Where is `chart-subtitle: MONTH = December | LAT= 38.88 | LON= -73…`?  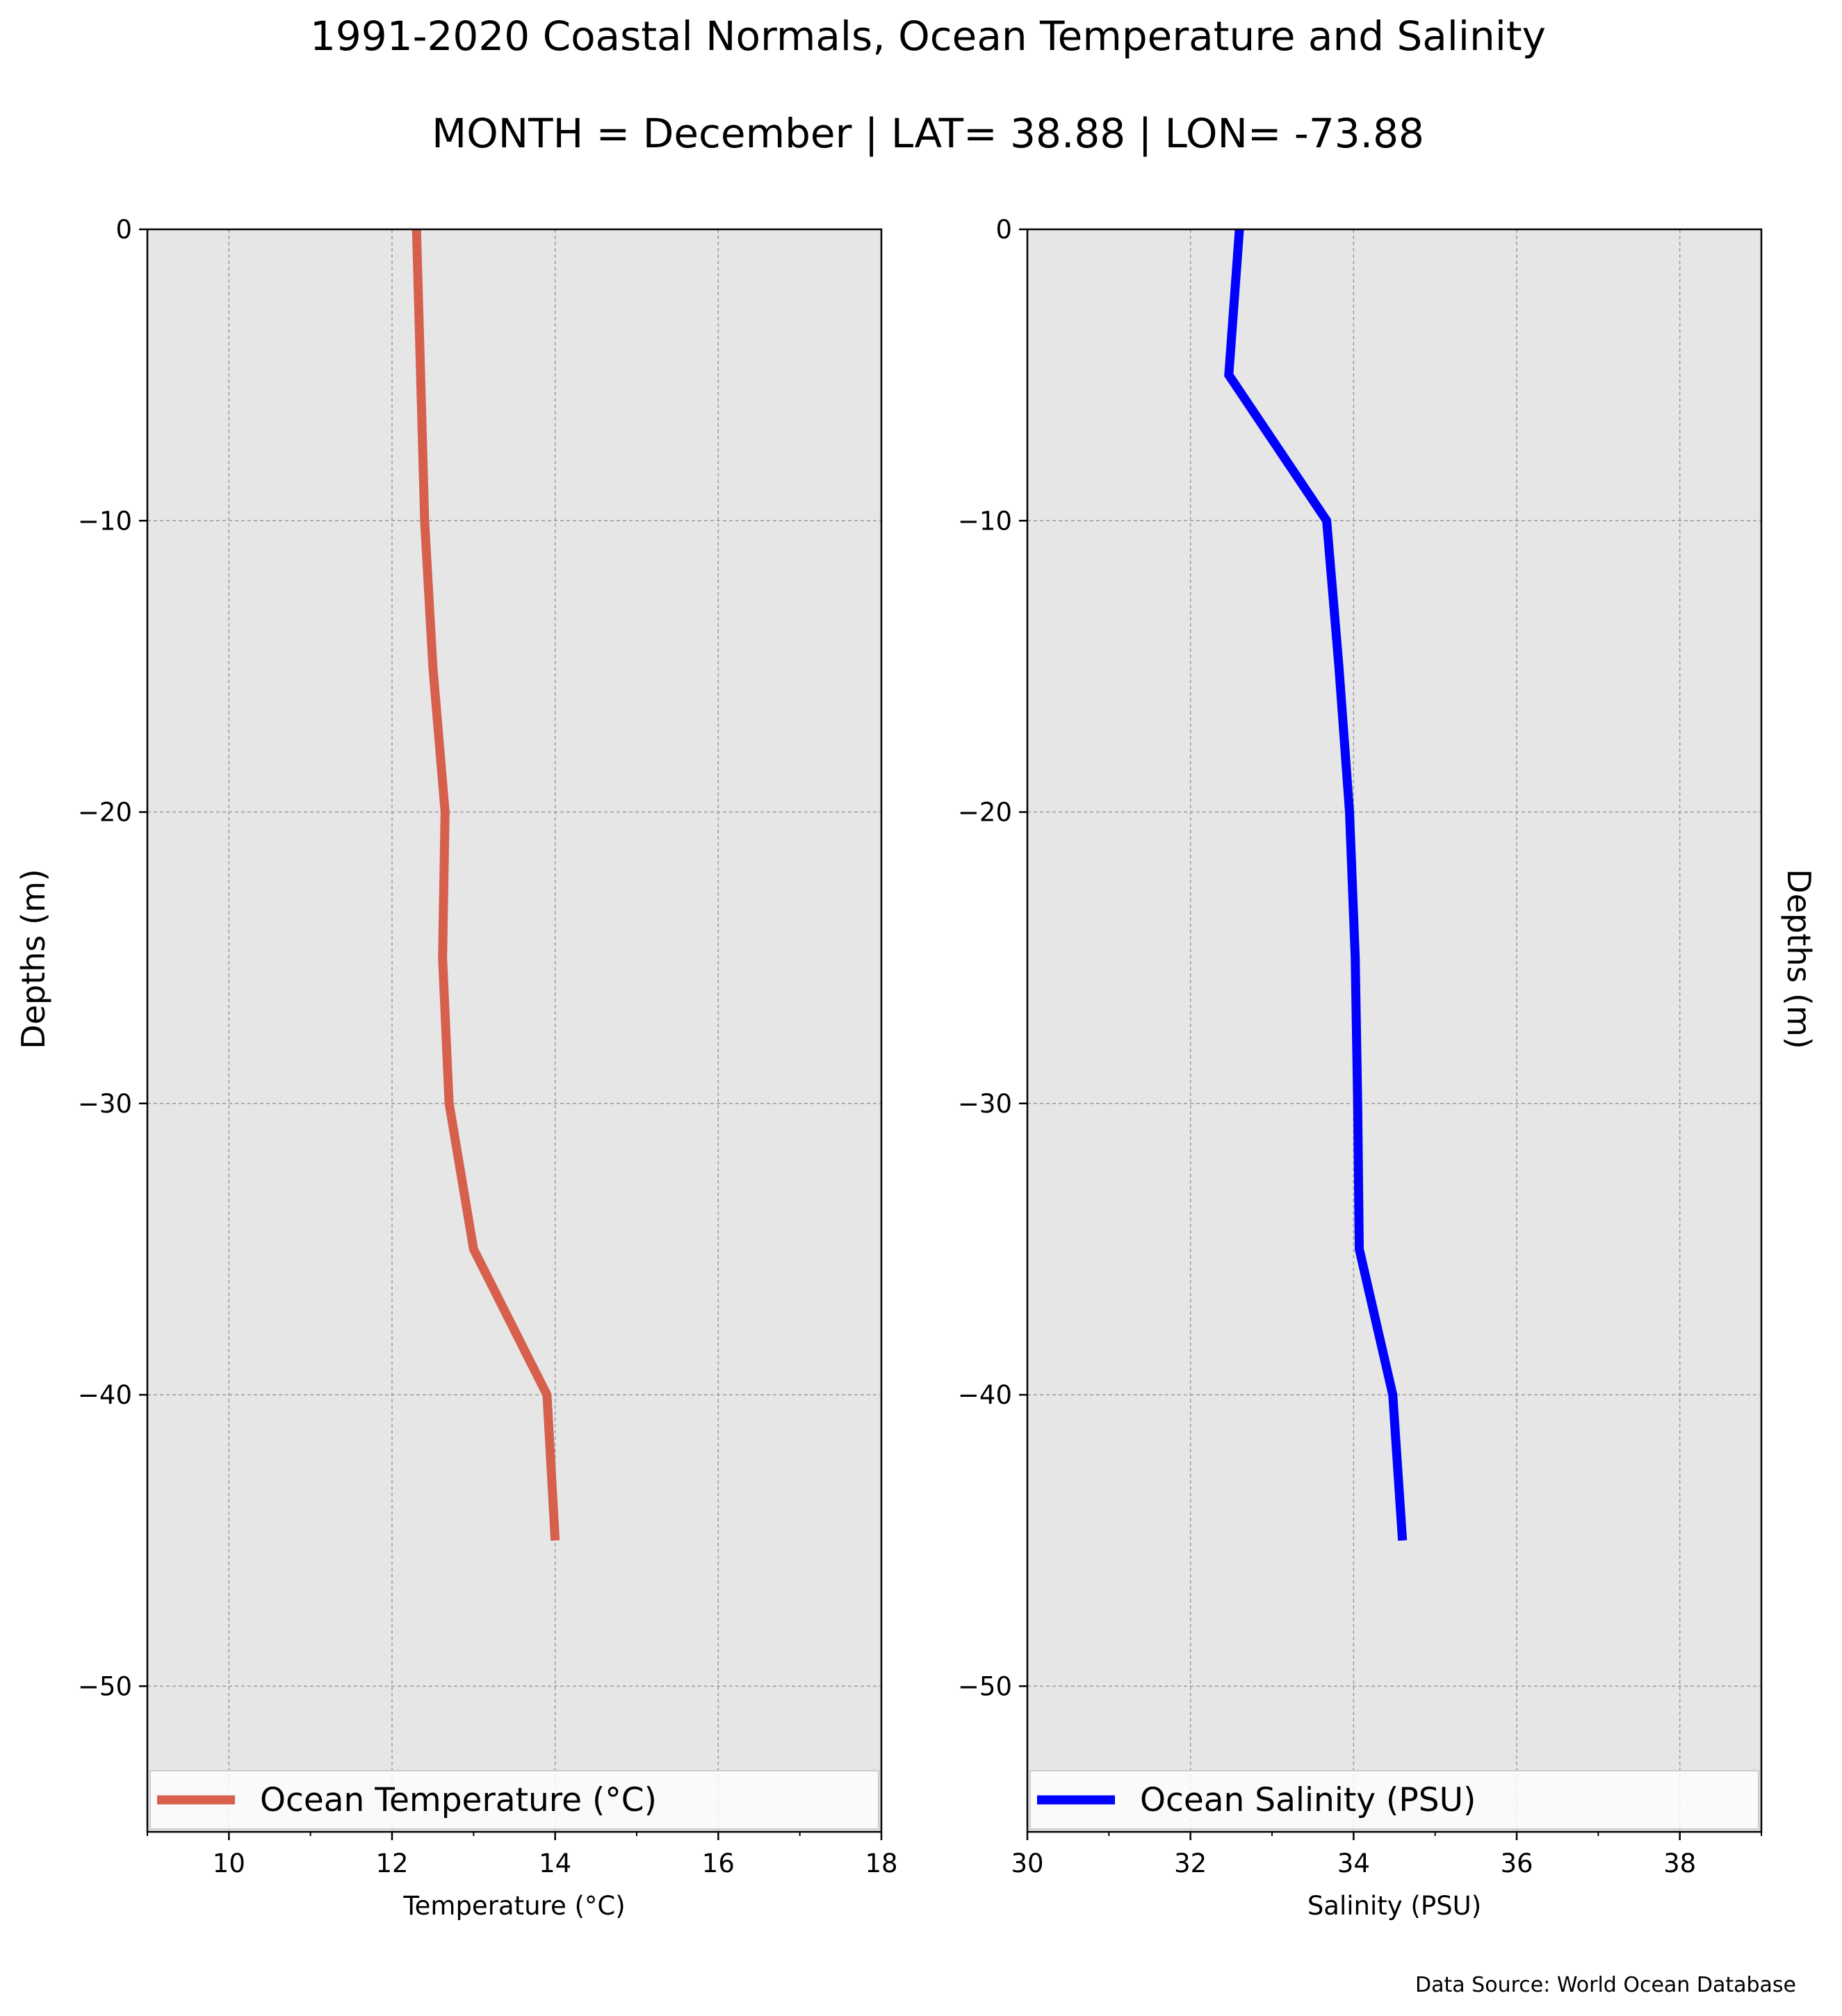 chart-subtitle: MONTH = December | LAT= 38.88 | LON= -73… is located at coordinates (928, 133).